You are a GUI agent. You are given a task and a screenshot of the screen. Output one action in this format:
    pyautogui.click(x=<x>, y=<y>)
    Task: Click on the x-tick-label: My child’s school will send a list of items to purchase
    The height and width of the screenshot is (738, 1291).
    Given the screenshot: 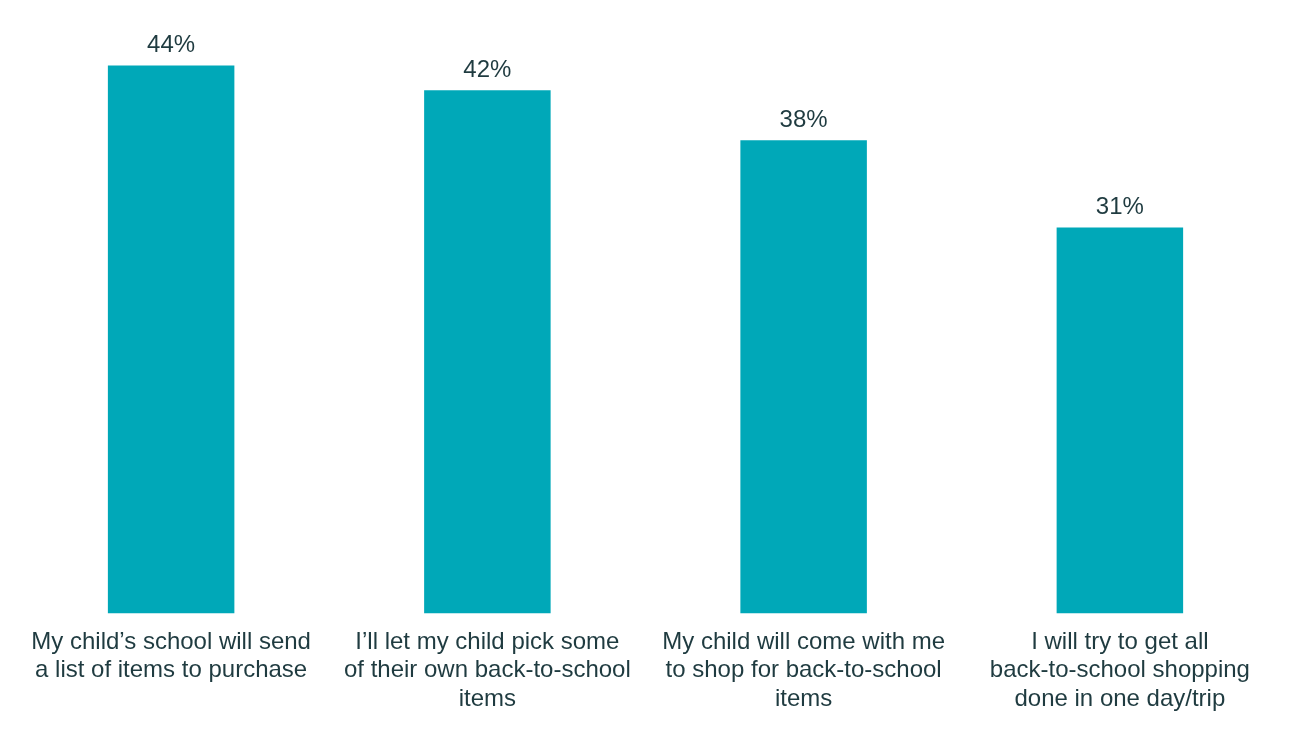 What is the action you would take?
    pyautogui.click(x=171, y=654)
    